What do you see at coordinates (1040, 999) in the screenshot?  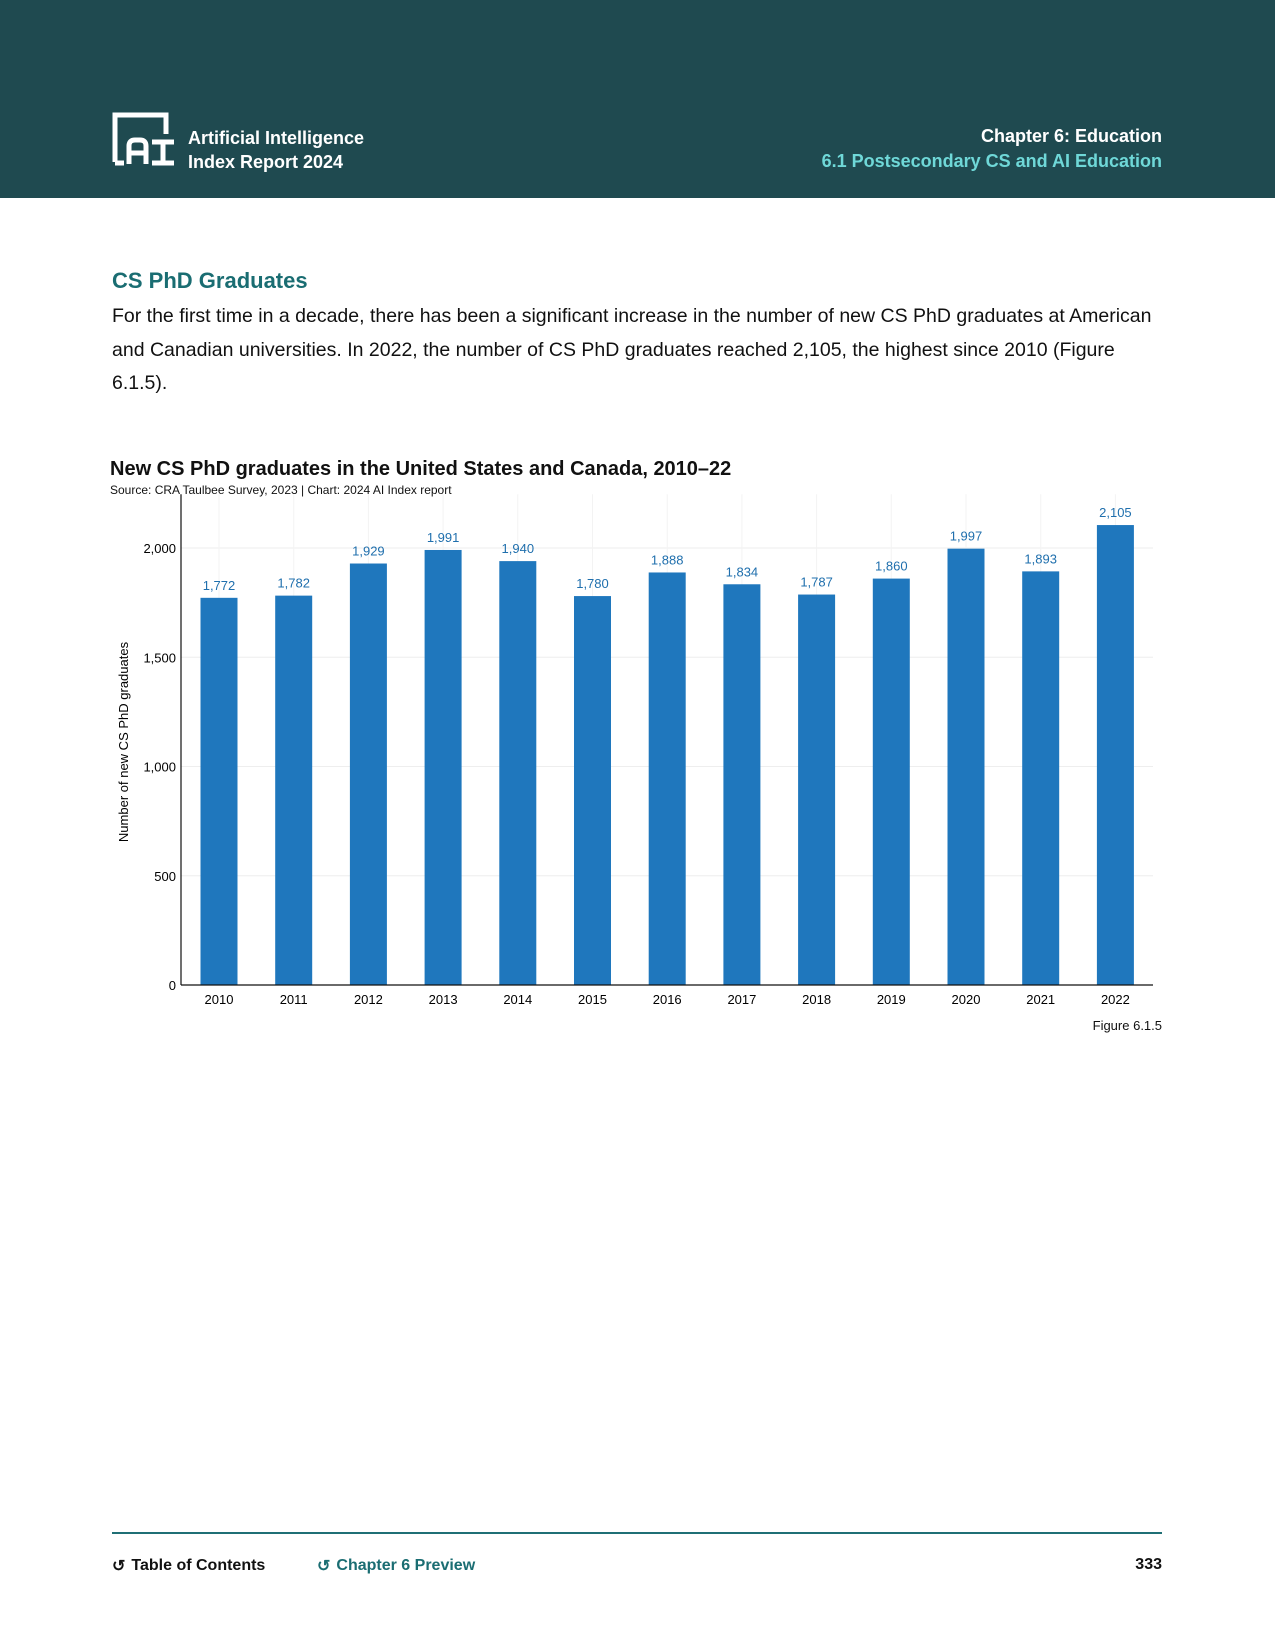 I see `x-tick-label: 2021` at bounding box center [1040, 999].